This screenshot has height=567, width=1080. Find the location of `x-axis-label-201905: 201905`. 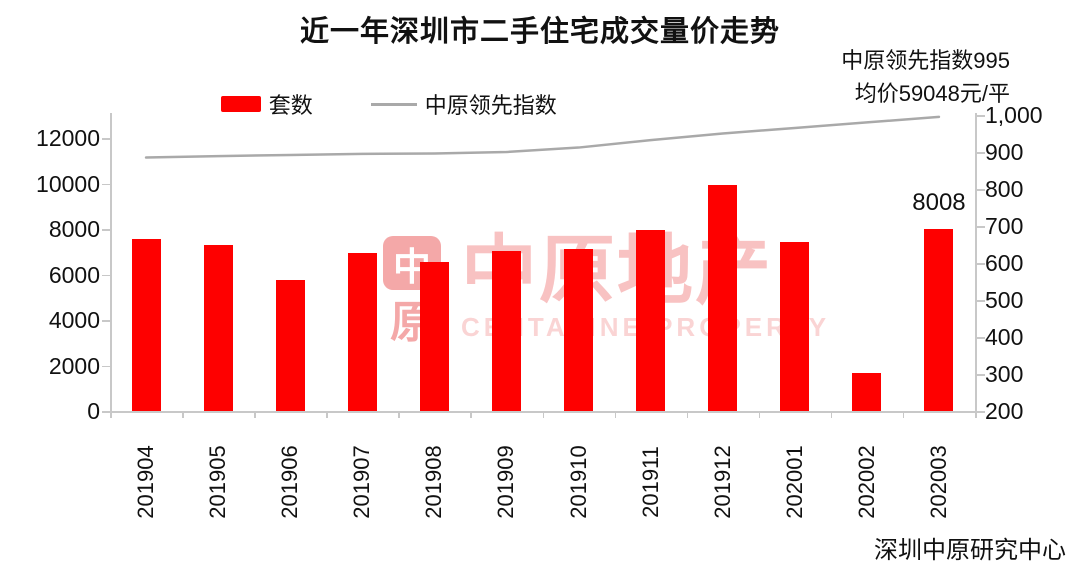

x-axis-label-201905: 201905 is located at coordinates (218, 482).